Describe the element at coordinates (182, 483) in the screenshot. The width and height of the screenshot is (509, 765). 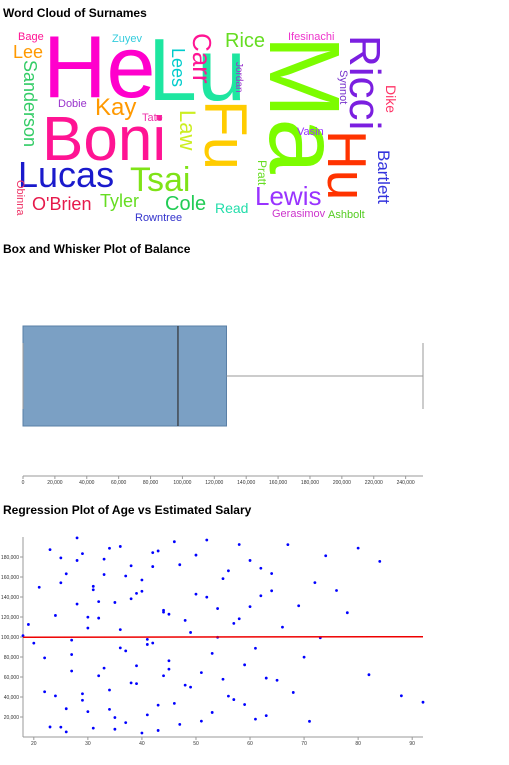
I see `x-tick-label: 100,000` at that location.